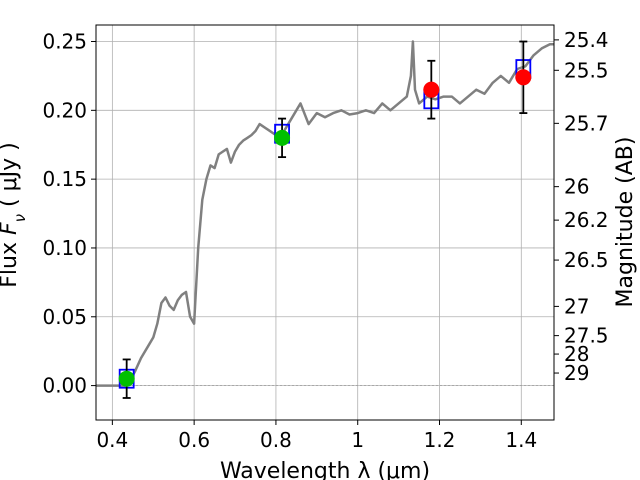 The height and width of the screenshot is (480, 640). I want to click on y-axis-label-unit: ( μJy ), so click(11, 178).